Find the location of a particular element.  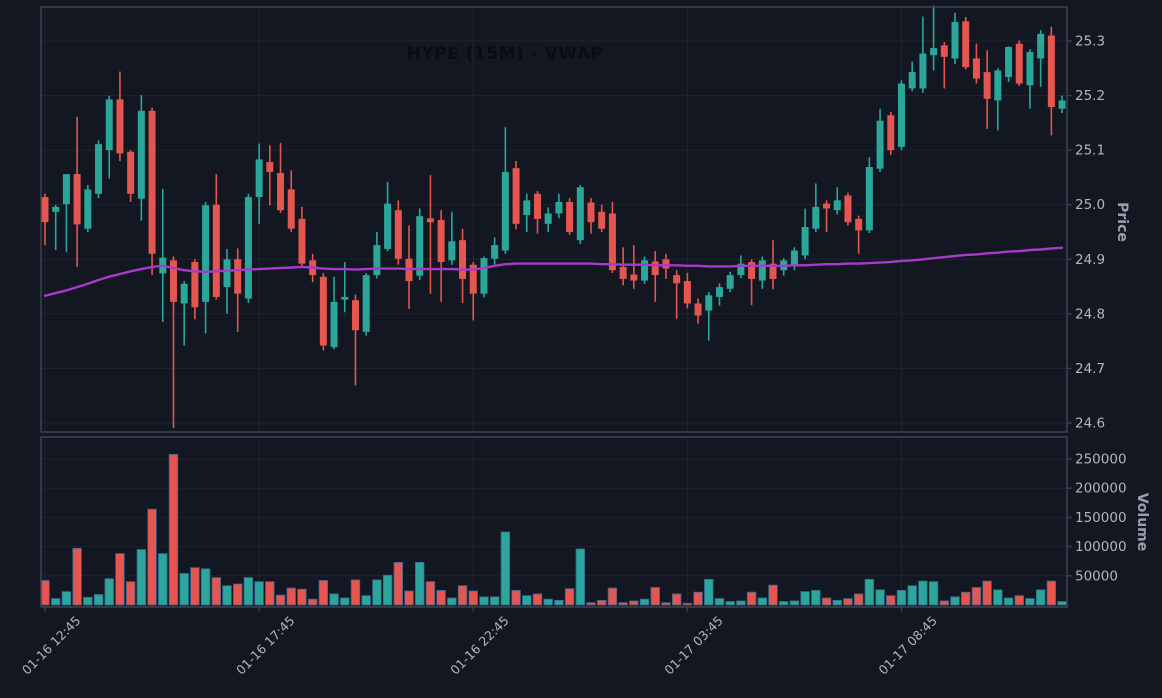

volume-tick-label: 100000 is located at coordinates (1101, 547).